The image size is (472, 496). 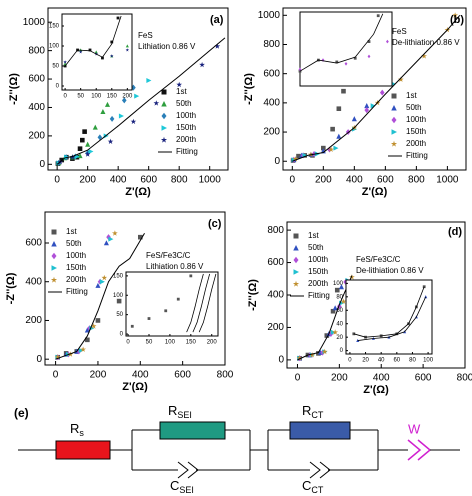 What do you see at coordinates (381, 361) in the screenshot?
I see `x-tick-label: 40` at bounding box center [381, 361].